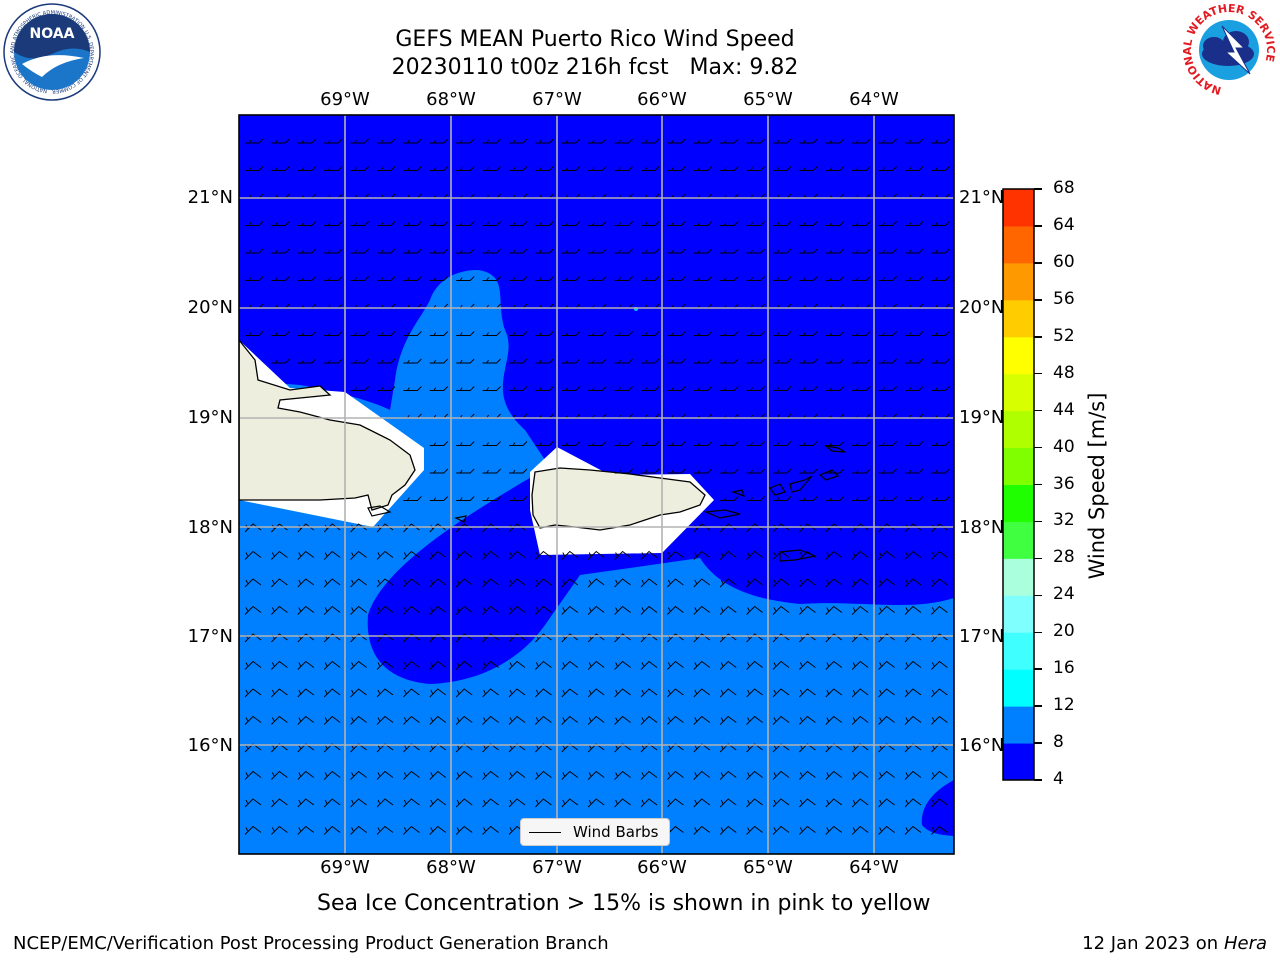 The image size is (1280, 960). What do you see at coordinates (1245, 943) in the screenshot?
I see `footer-machine: Hera` at bounding box center [1245, 943].